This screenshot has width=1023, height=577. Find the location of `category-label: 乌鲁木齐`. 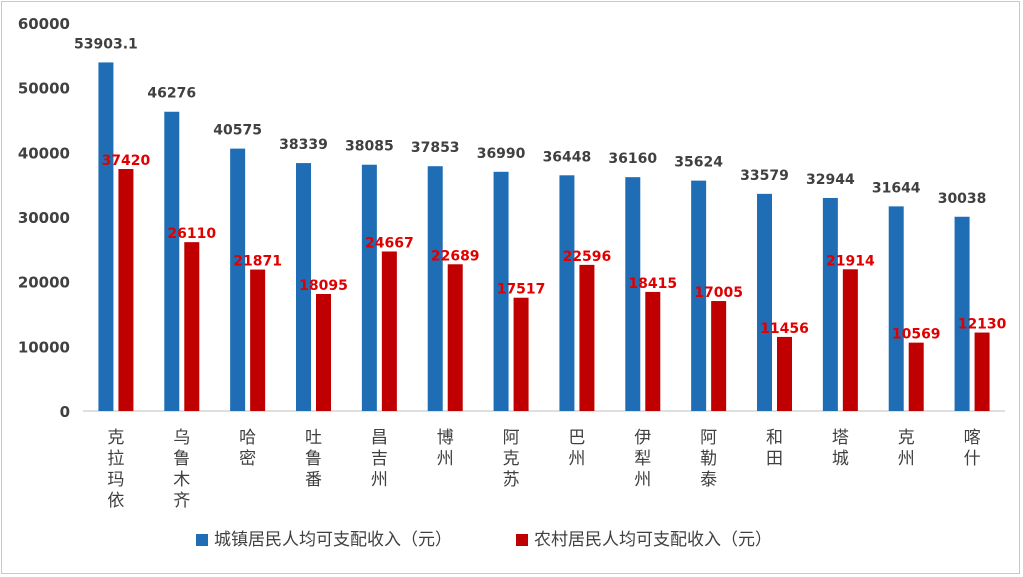

category-label: 乌鲁木齐 is located at coordinates (181, 469).